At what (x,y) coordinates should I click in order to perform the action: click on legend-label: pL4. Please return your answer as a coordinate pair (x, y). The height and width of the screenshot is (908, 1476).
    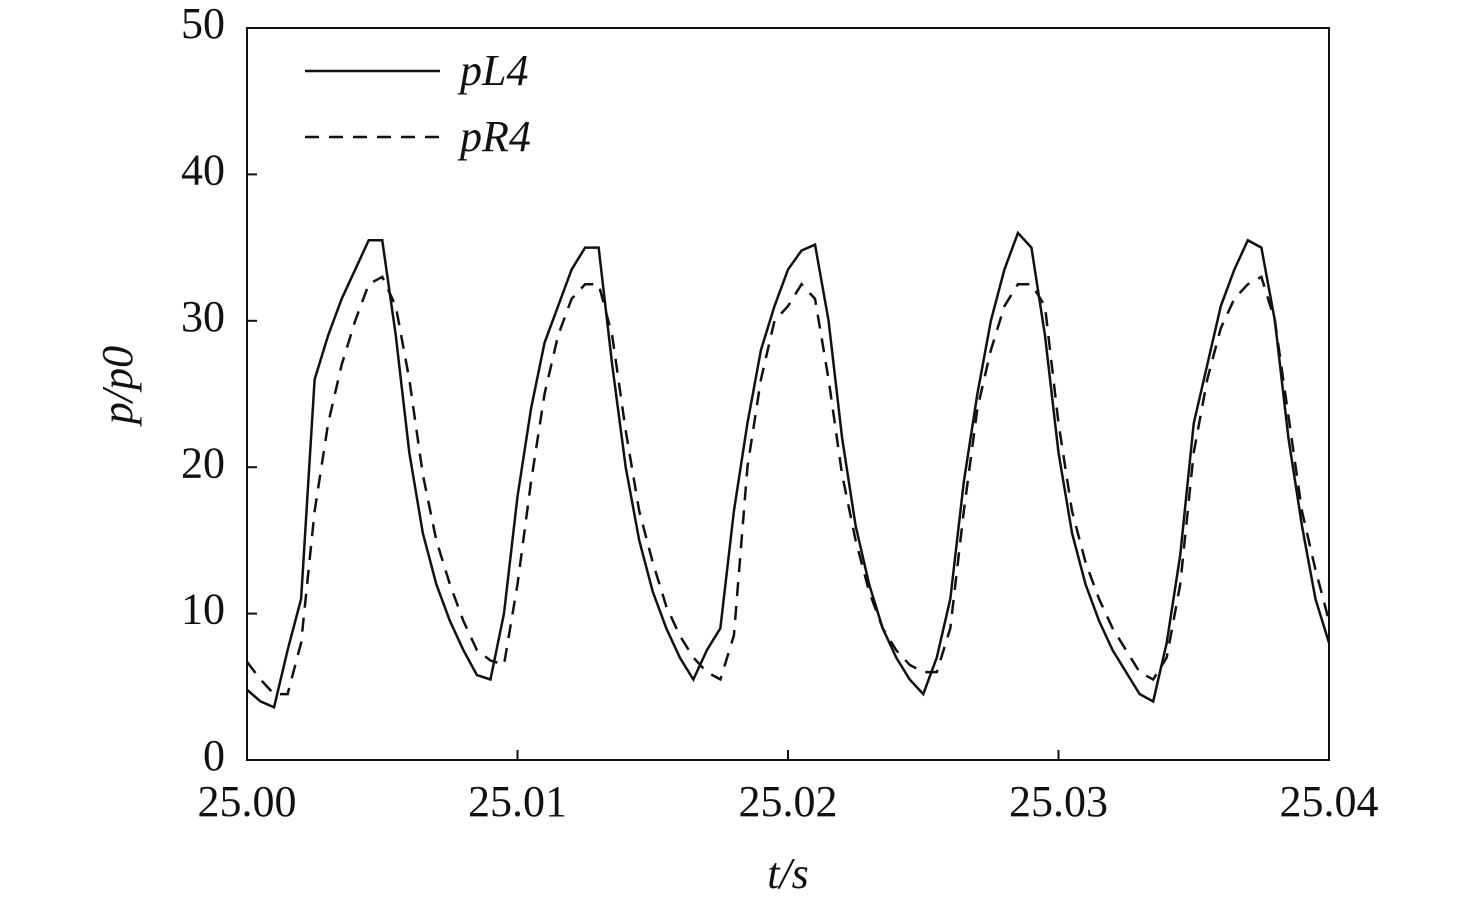
    Looking at the image, I should click on (492, 70).